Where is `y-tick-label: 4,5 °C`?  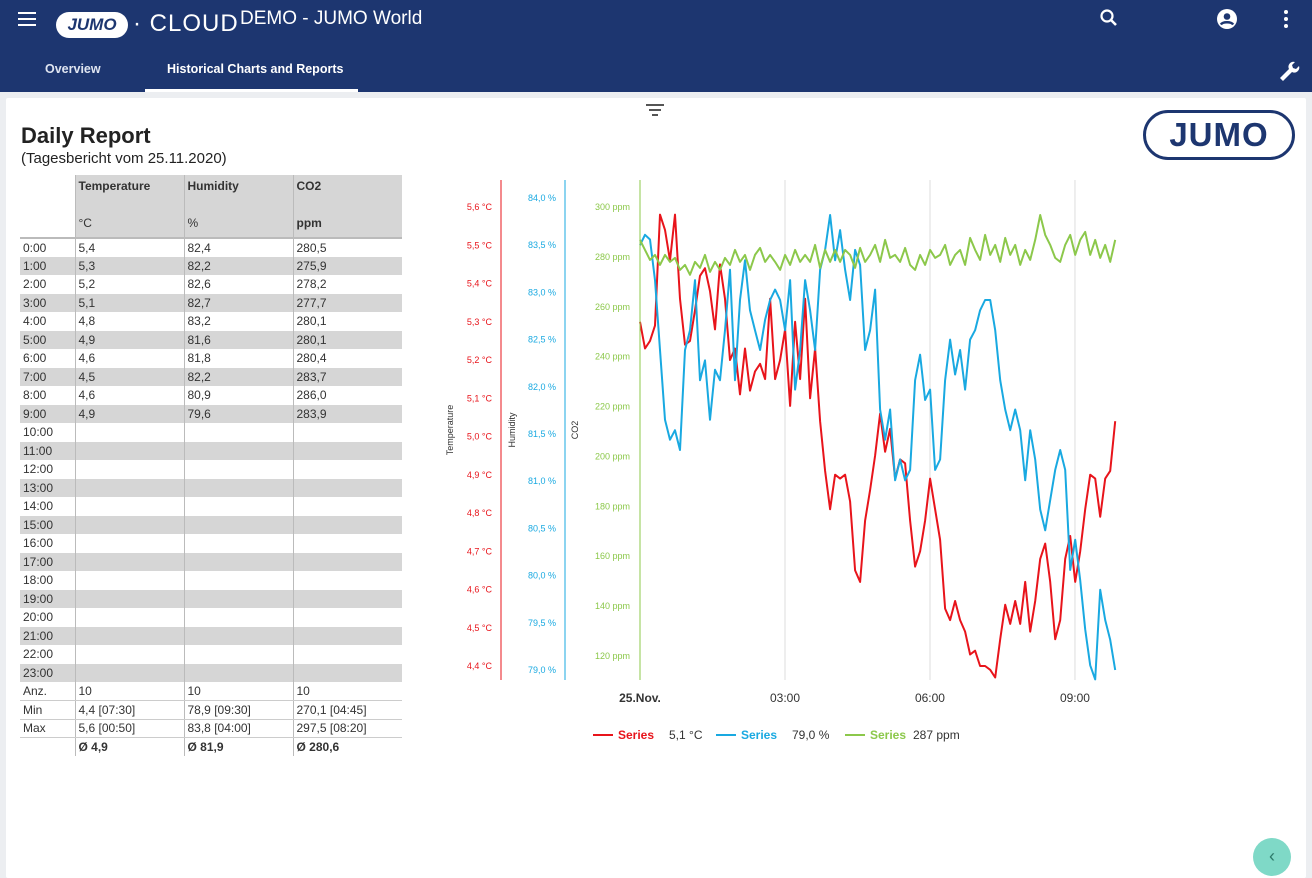 y-tick-label: 4,5 °C is located at coordinates (480, 628).